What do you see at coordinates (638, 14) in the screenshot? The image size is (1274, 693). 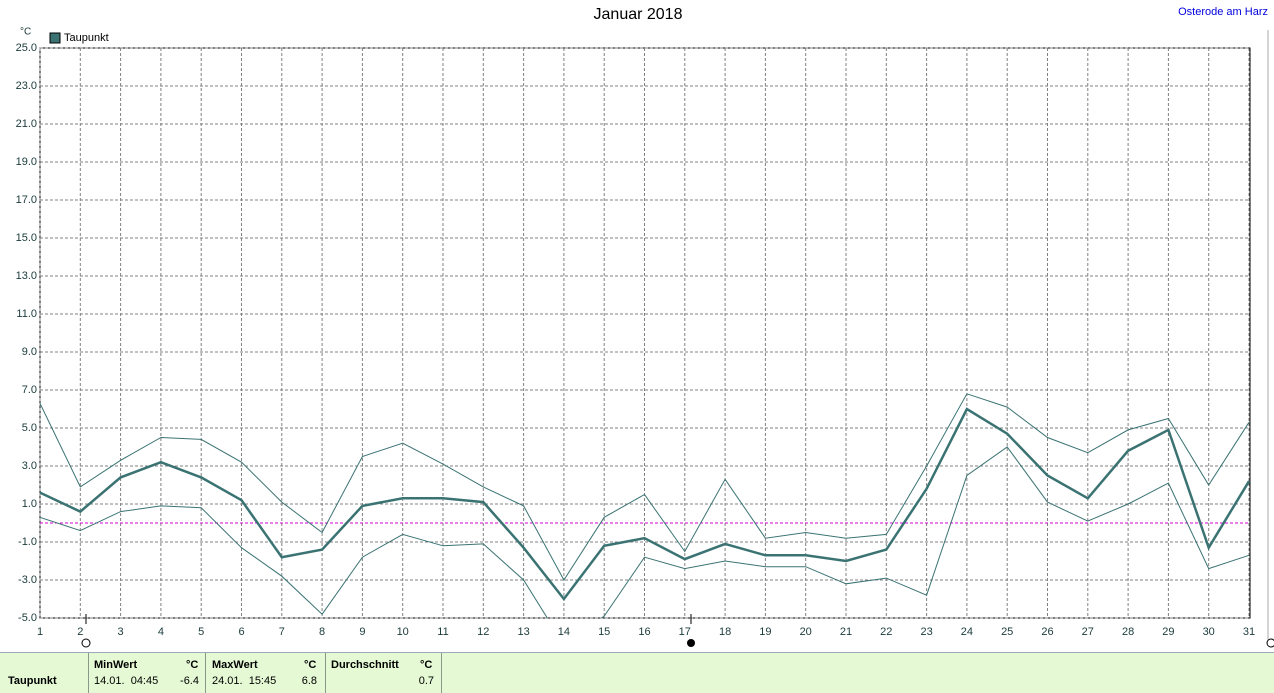 I see `chart-title: Januar 2018` at bounding box center [638, 14].